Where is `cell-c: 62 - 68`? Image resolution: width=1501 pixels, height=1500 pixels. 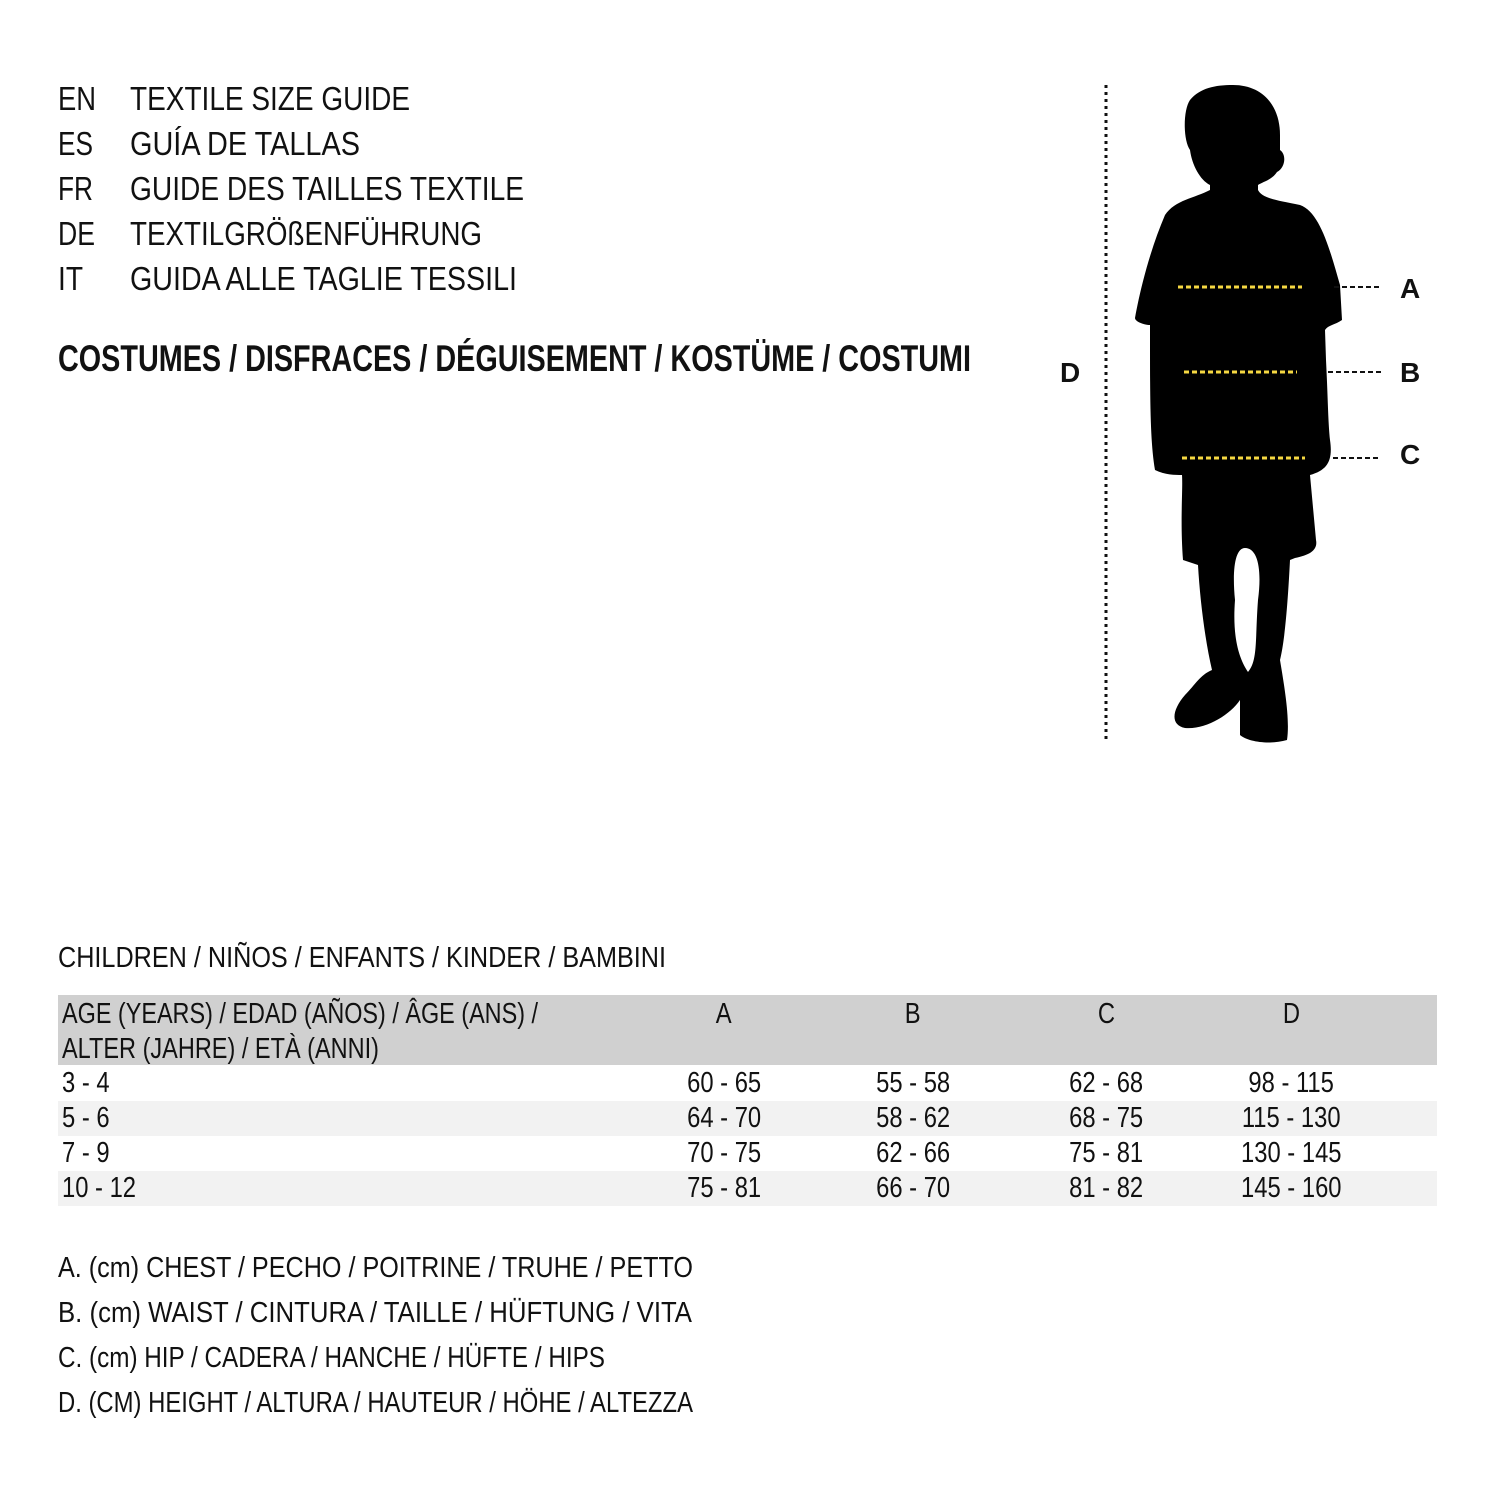 cell-c: 62 - 68 is located at coordinates (1106, 1083).